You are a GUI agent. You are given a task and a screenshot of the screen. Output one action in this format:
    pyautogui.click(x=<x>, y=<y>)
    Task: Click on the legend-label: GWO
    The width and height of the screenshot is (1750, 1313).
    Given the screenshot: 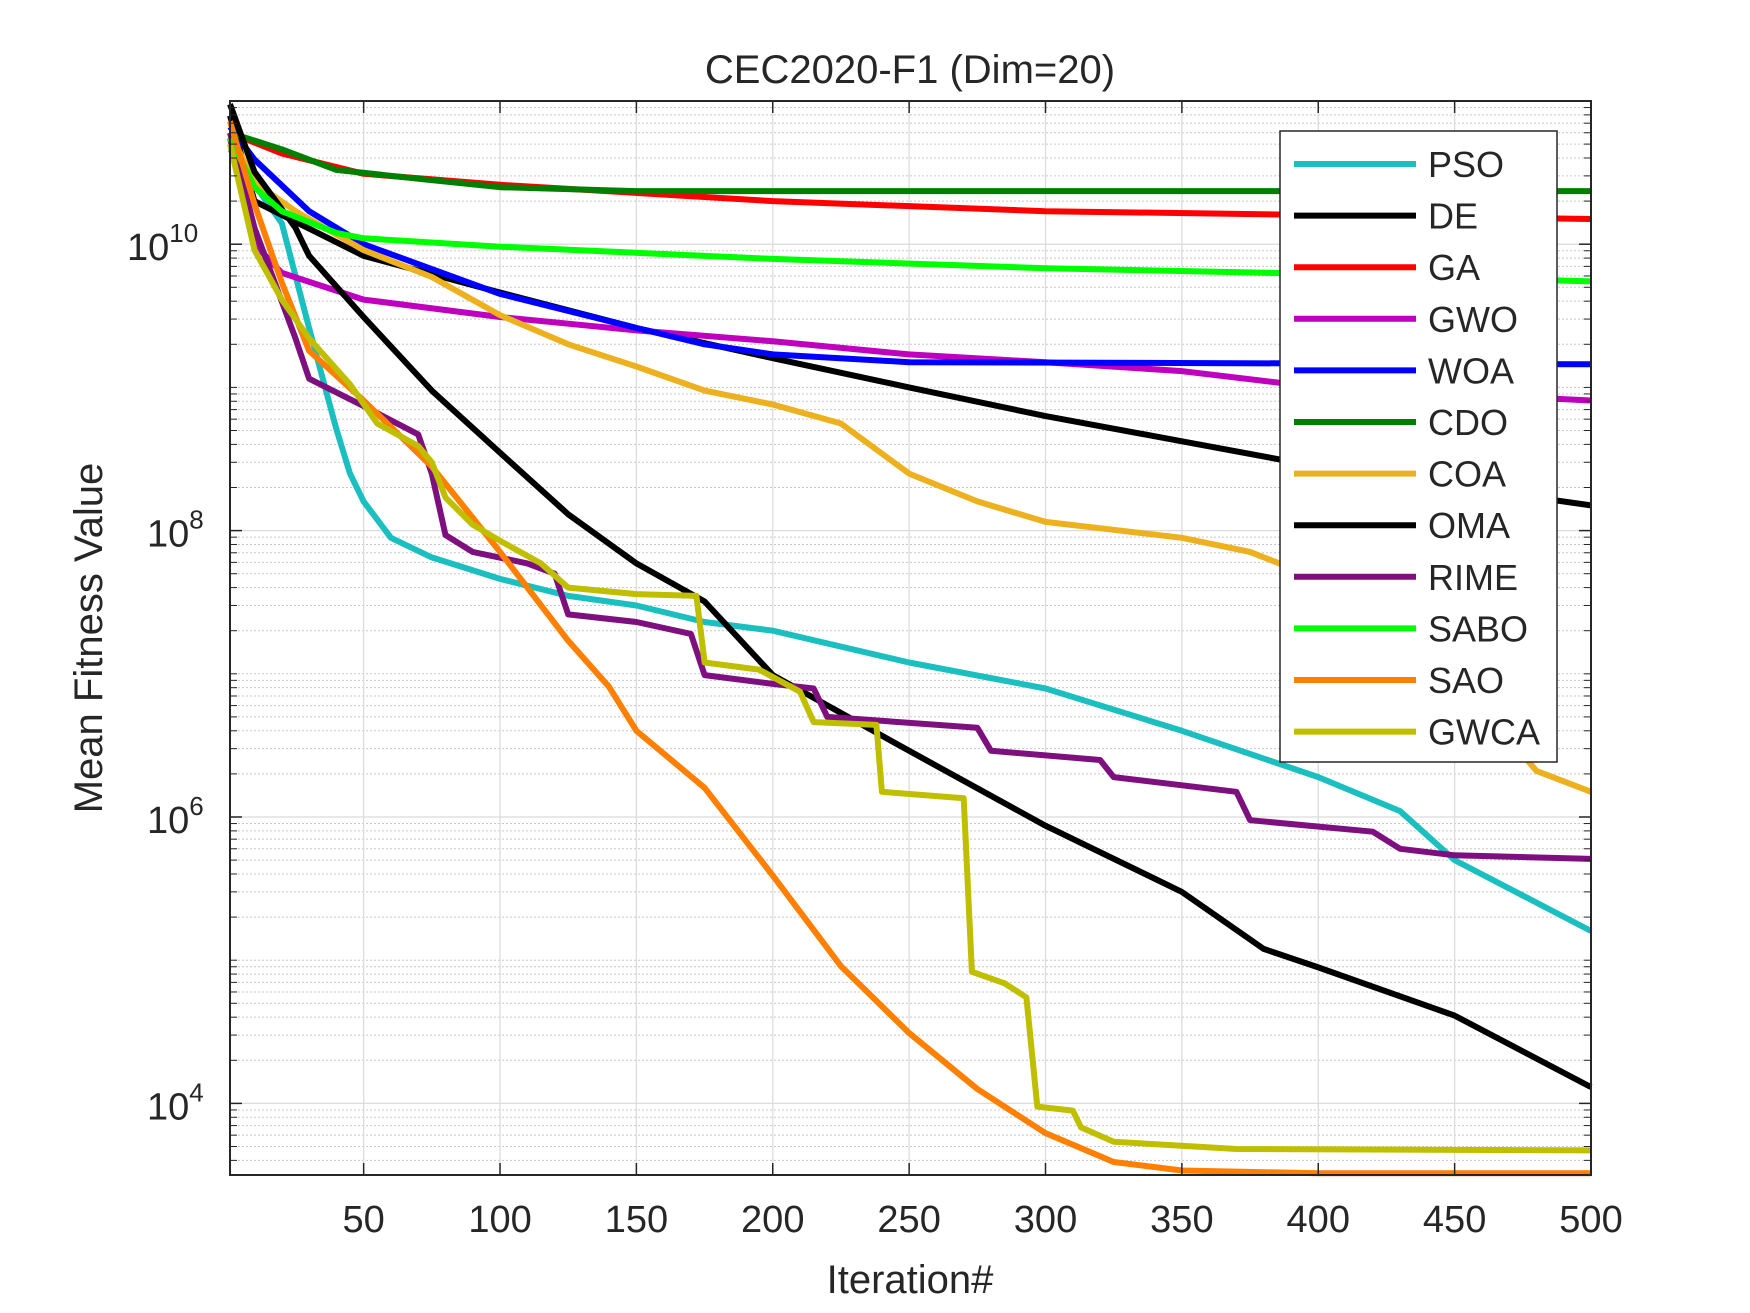 What is the action you would take?
    pyautogui.click(x=1473, y=319)
    